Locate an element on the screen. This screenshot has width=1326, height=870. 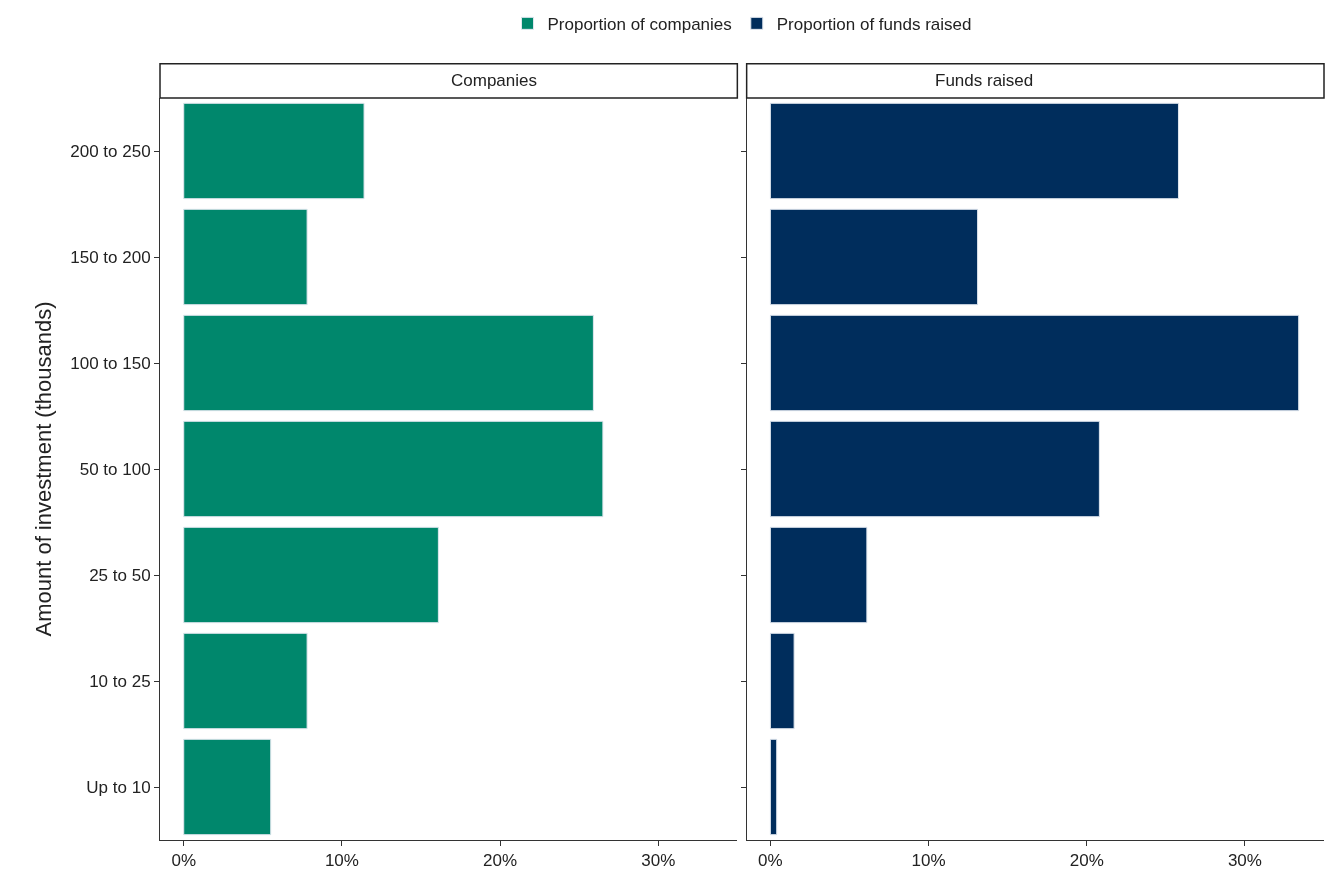
y-tick-label: 25 to 50 is located at coordinates (120, 575).